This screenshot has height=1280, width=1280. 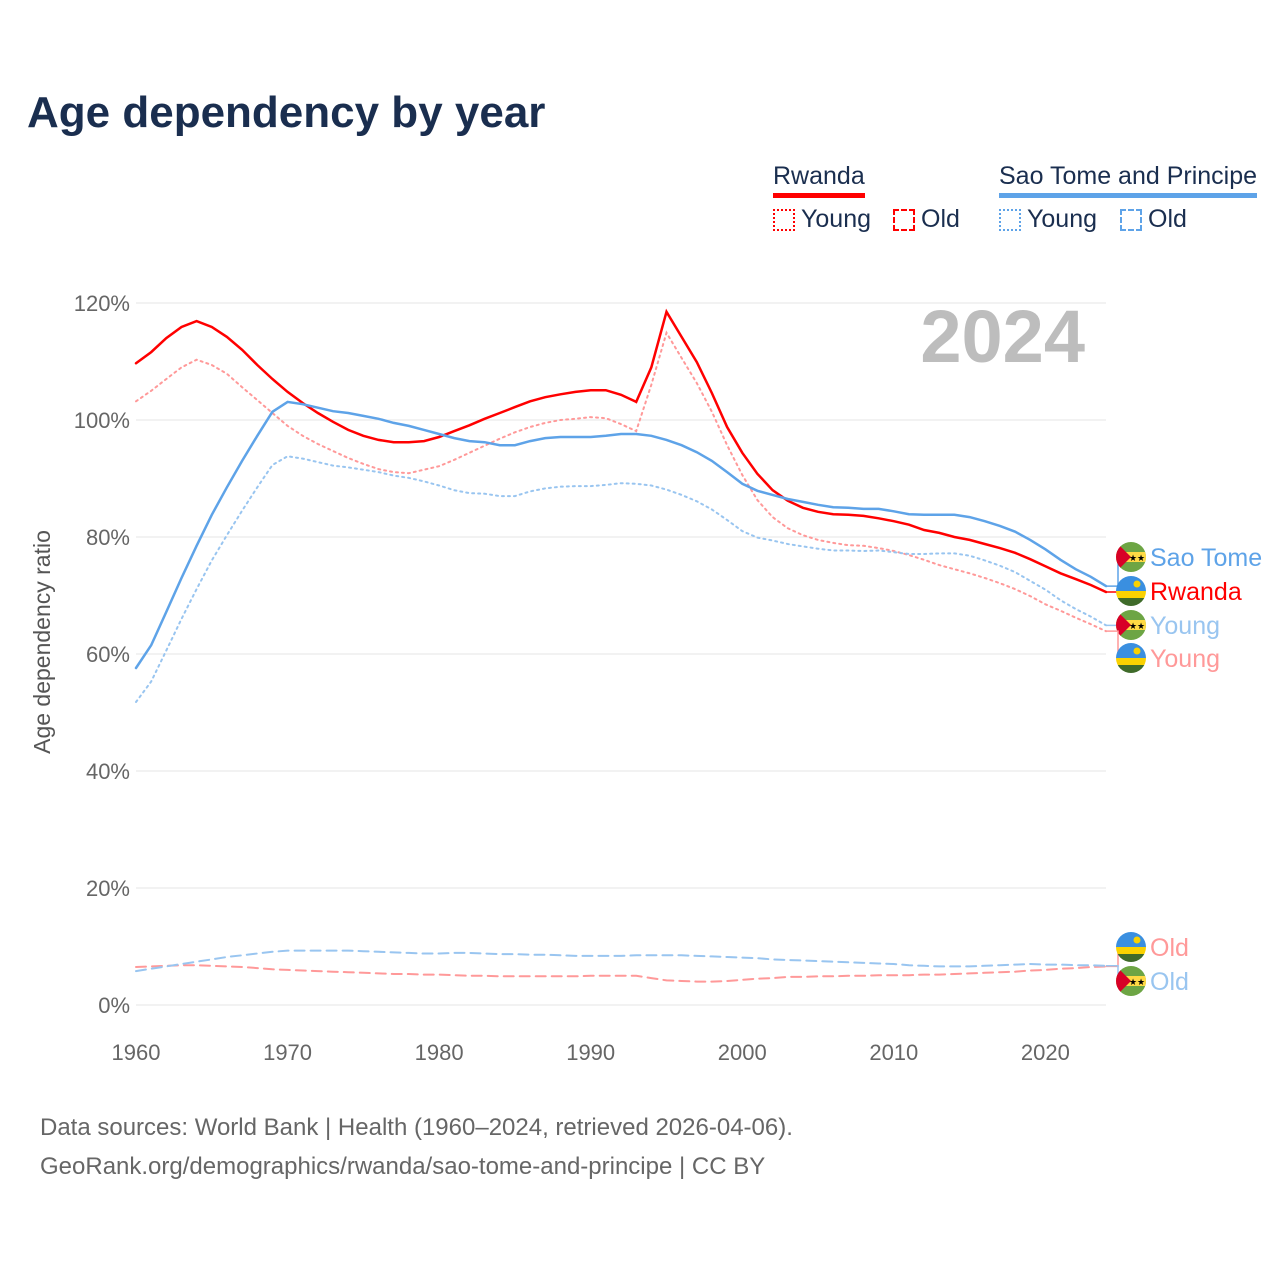 What do you see at coordinates (1206, 558) in the screenshot?
I see `end-label: Sao Tome` at bounding box center [1206, 558].